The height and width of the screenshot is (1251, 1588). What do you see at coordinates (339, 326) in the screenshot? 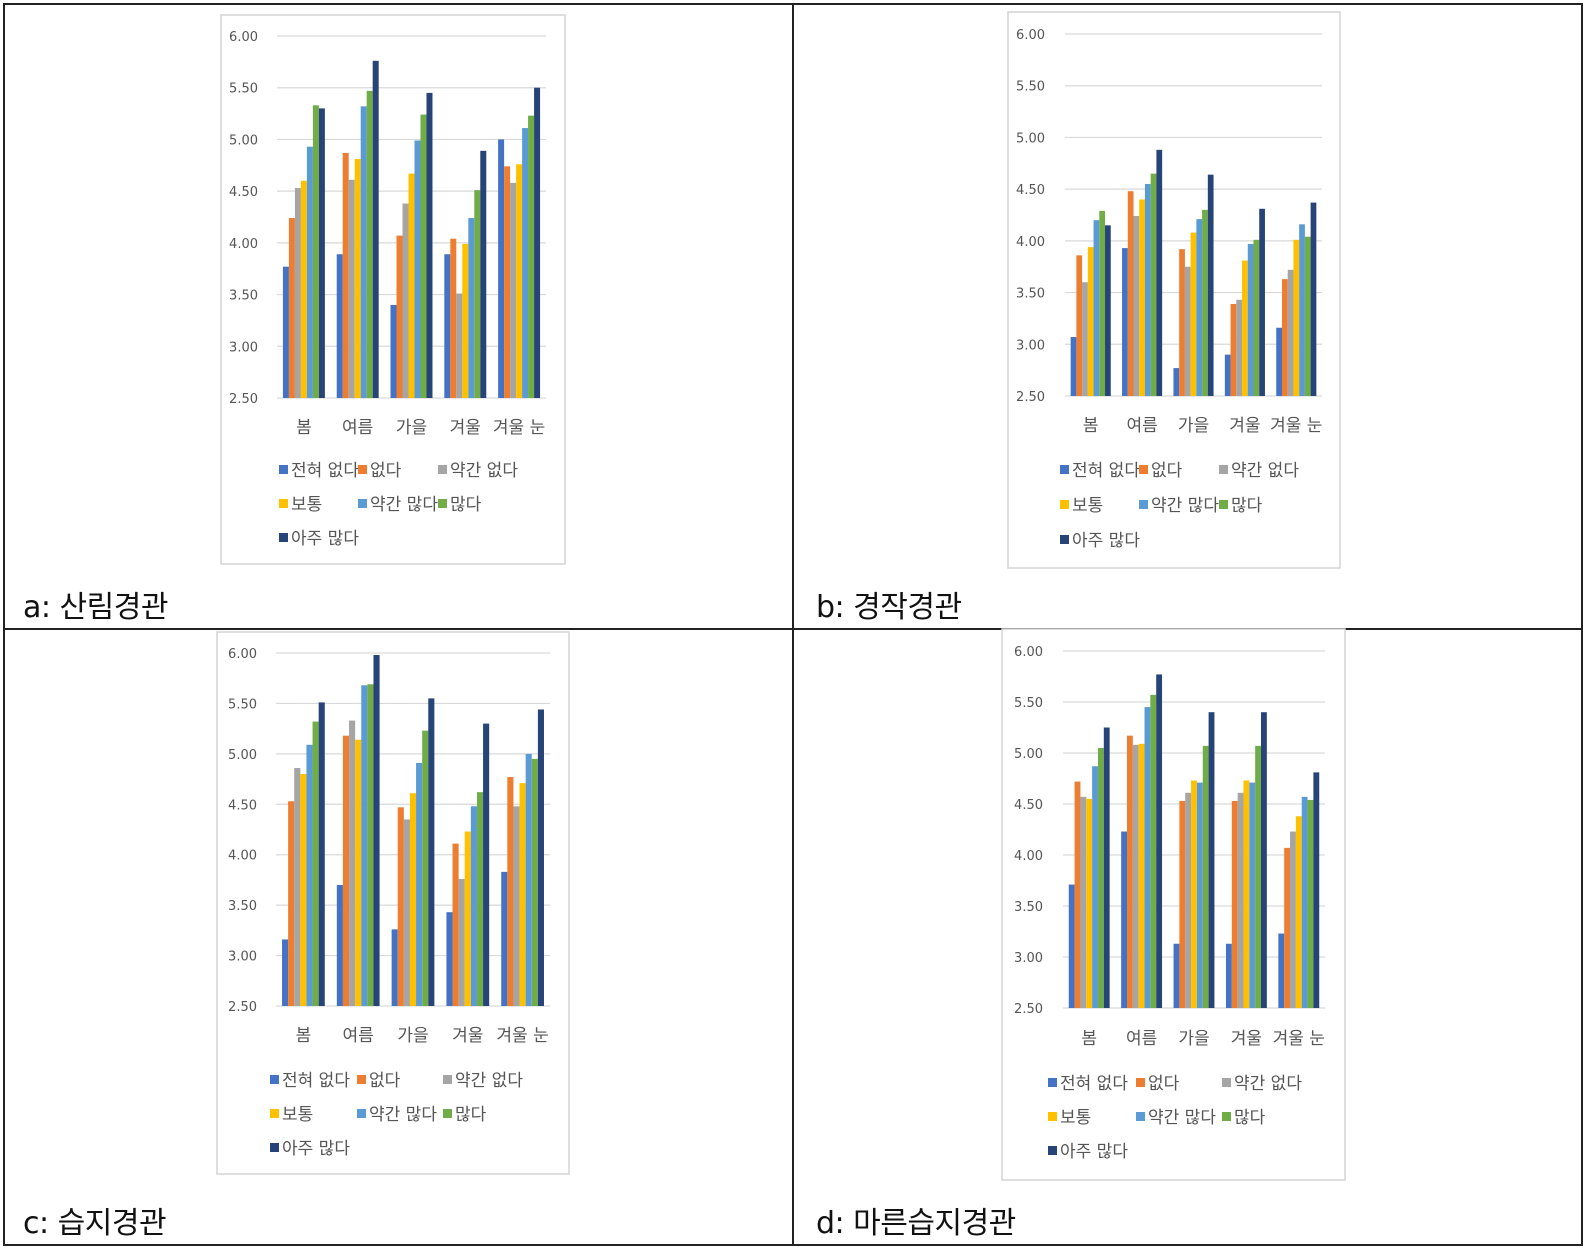
I see `bar-a-s0-c1` at bounding box center [339, 326].